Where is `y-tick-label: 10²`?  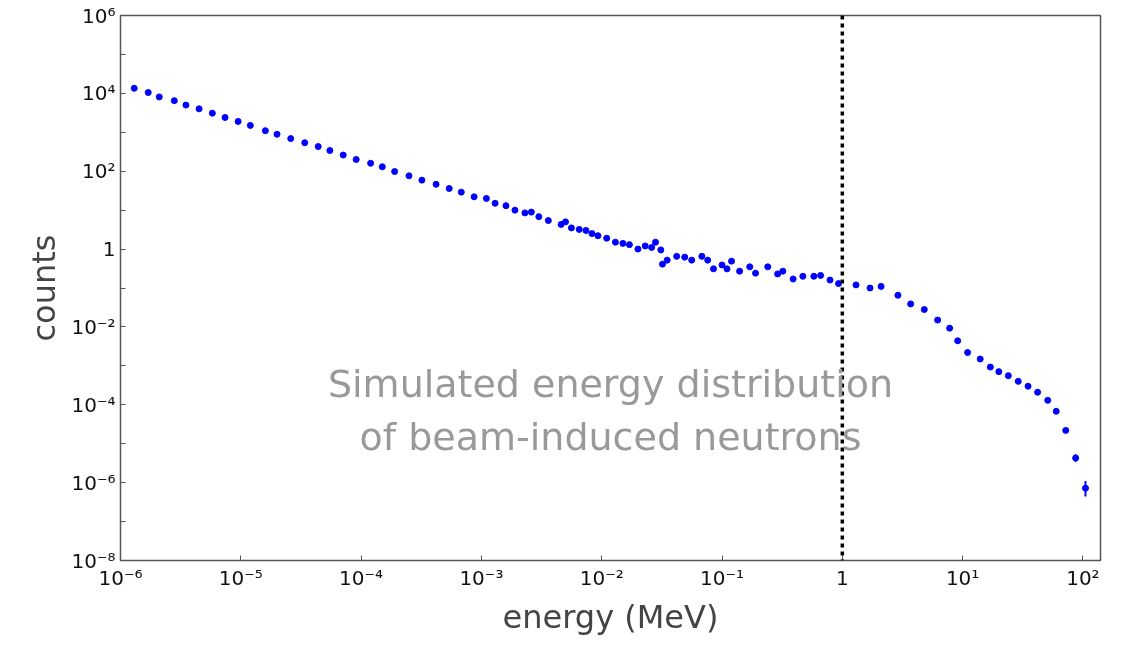
y-tick-label: 10² is located at coordinates (99, 171).